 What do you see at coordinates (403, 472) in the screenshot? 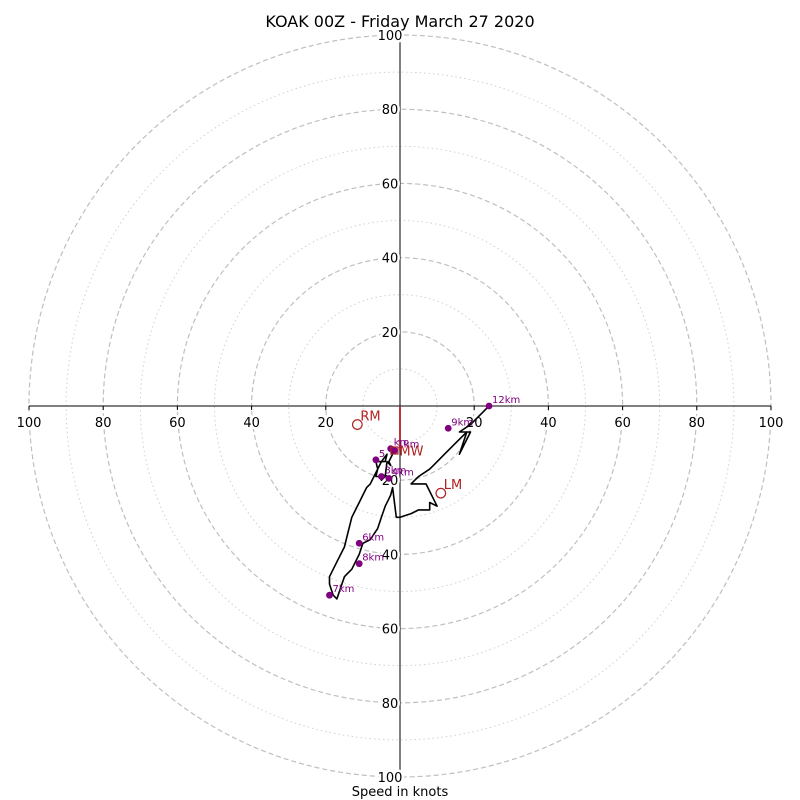
I see `height-label-4: 4km` at bounding box center [403, 472].